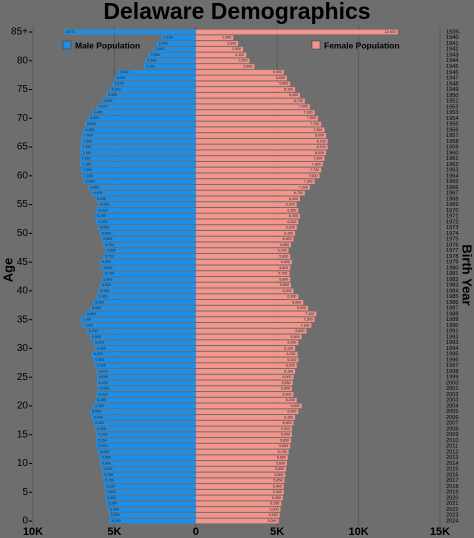  I want to click on data-label: 5,100, so click(119, 84).